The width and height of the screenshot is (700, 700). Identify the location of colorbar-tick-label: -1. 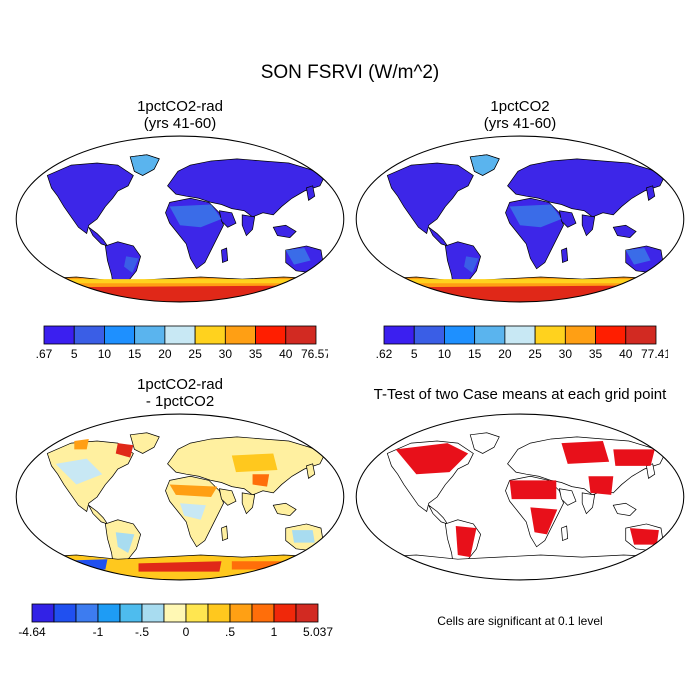
(98, 632).